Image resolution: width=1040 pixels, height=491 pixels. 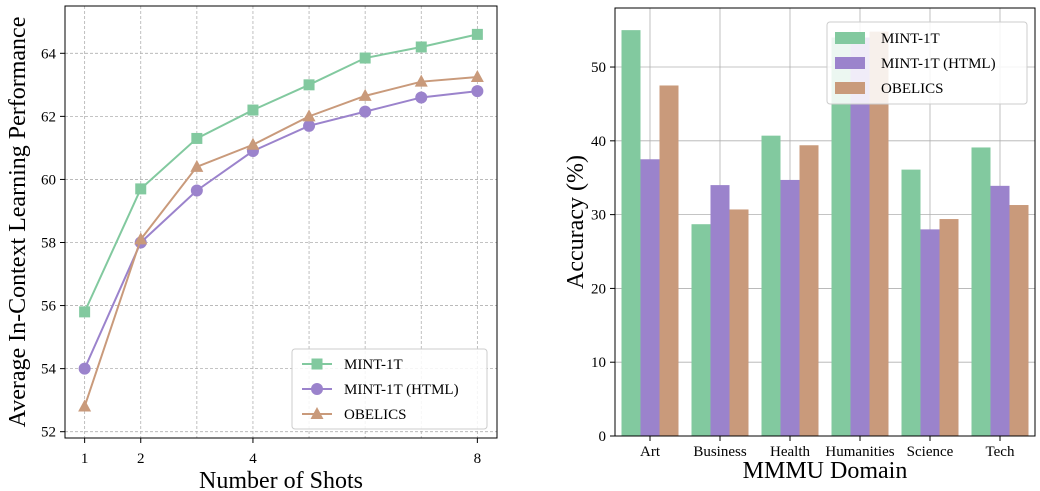 I want to click on left-x-tick-label: 1, so click(x=85, y=459).